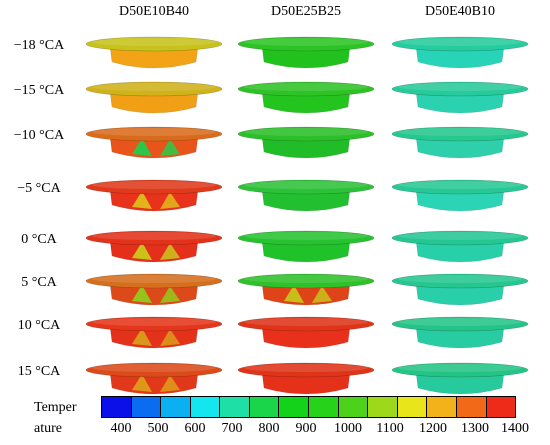 The height and width of the screenshot is (445, 550). Describe the element at coordinates (48, 428) in the screenshot. I see `legend-title-line2: ature` at that location.